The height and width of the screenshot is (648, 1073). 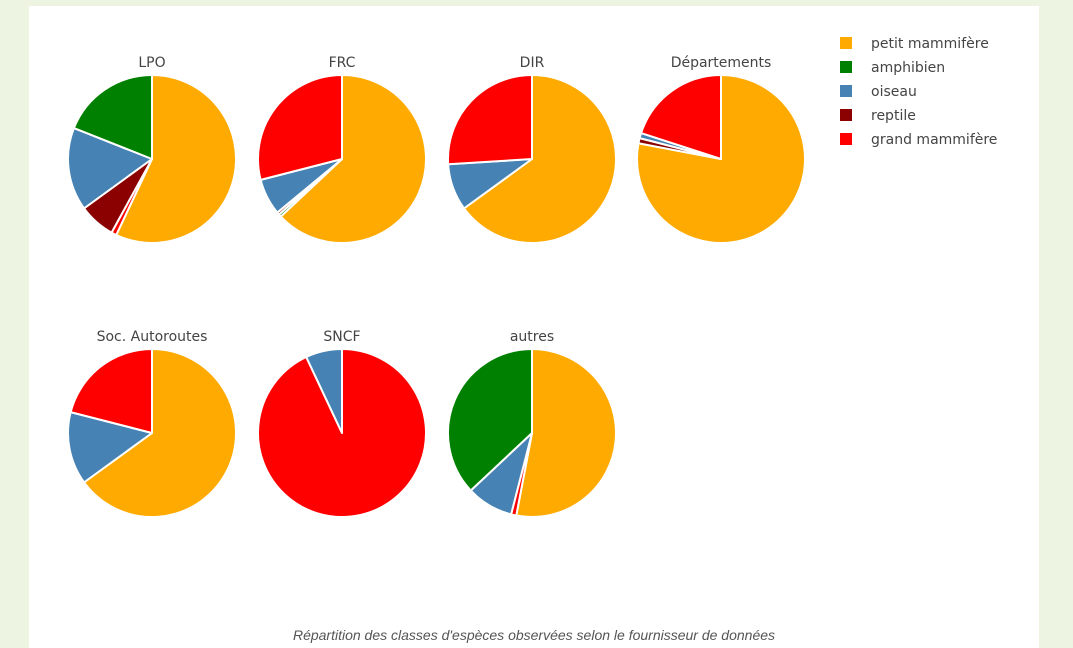 What do you see at coordinates (846, 67) in the screenshot?
I see `legend-swatch-amphibien` at bounding box center [846, 67].